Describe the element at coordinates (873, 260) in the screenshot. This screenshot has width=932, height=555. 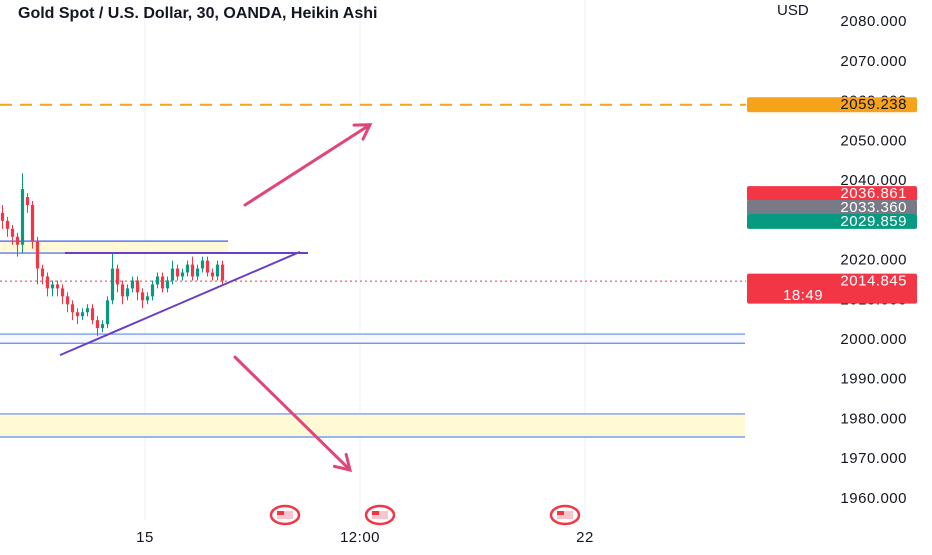
I see `y-tick-label: 2020.000` at that location.